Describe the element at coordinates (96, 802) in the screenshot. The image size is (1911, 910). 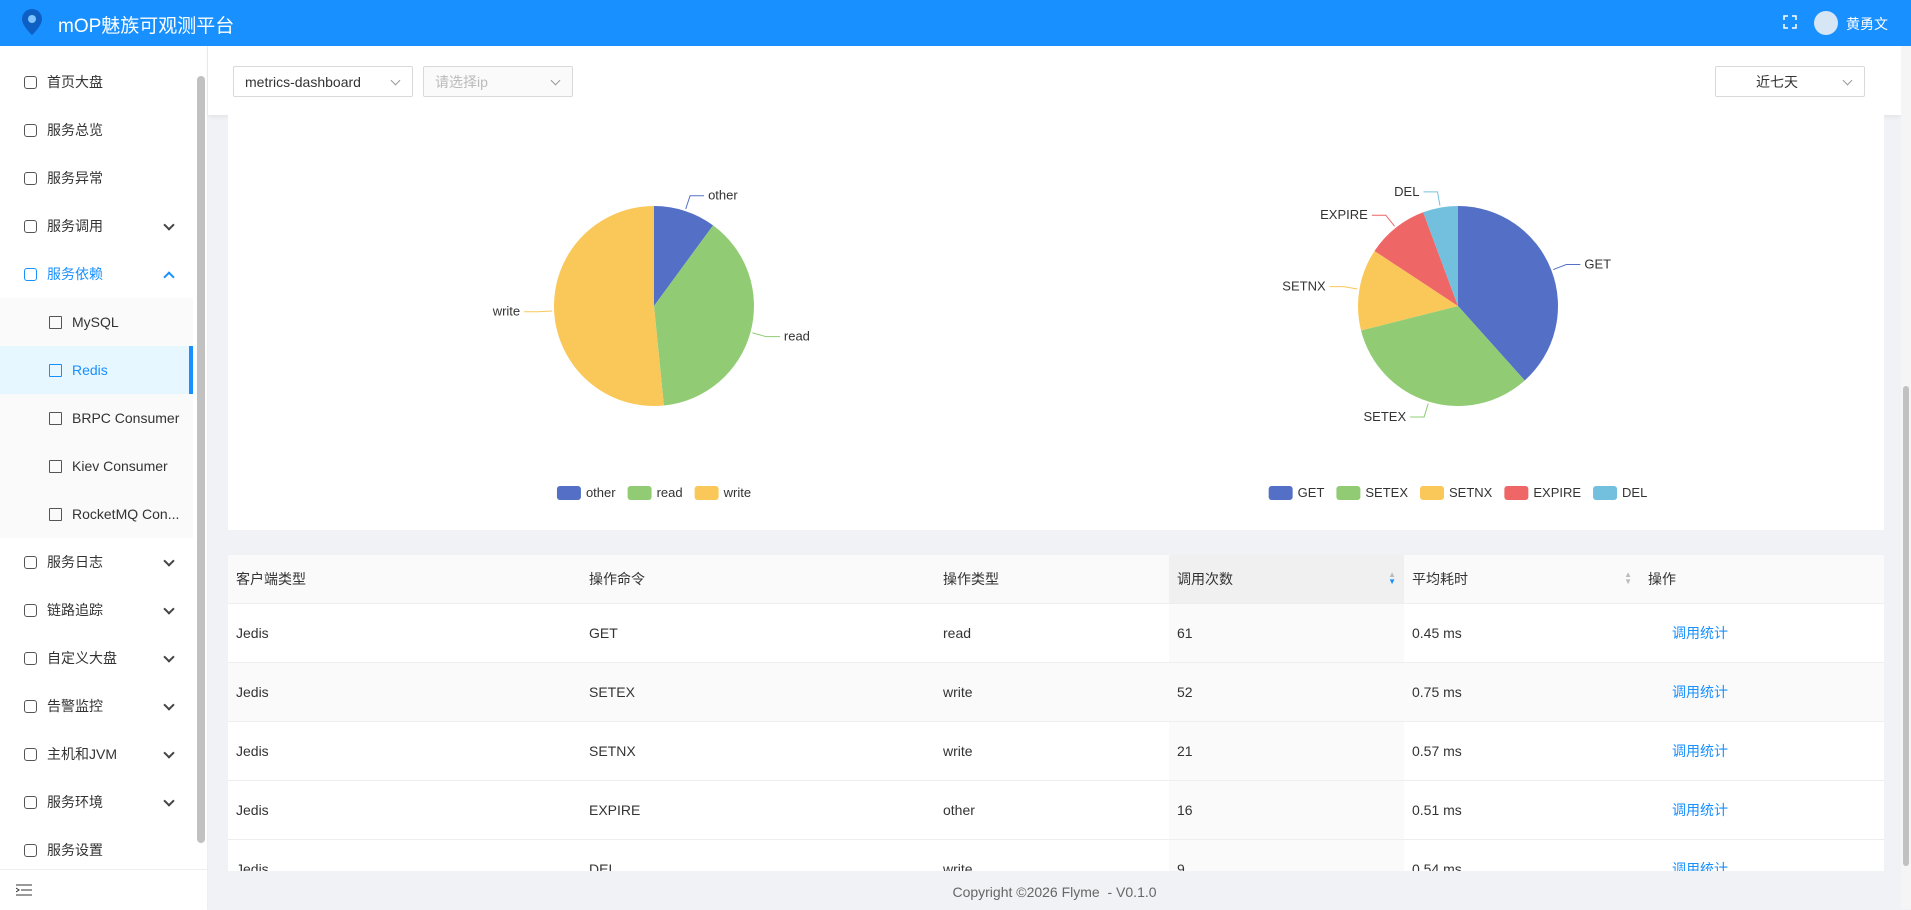
I see `menu-item: 服务环境` at that location.